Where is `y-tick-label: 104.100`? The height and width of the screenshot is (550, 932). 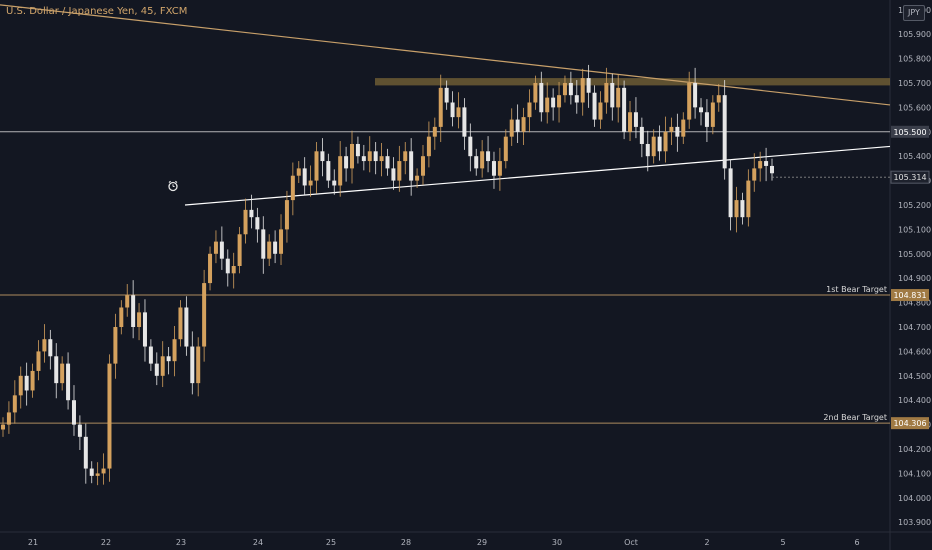
y-tick-label: 104.100 is located at coordinates (914, 473).